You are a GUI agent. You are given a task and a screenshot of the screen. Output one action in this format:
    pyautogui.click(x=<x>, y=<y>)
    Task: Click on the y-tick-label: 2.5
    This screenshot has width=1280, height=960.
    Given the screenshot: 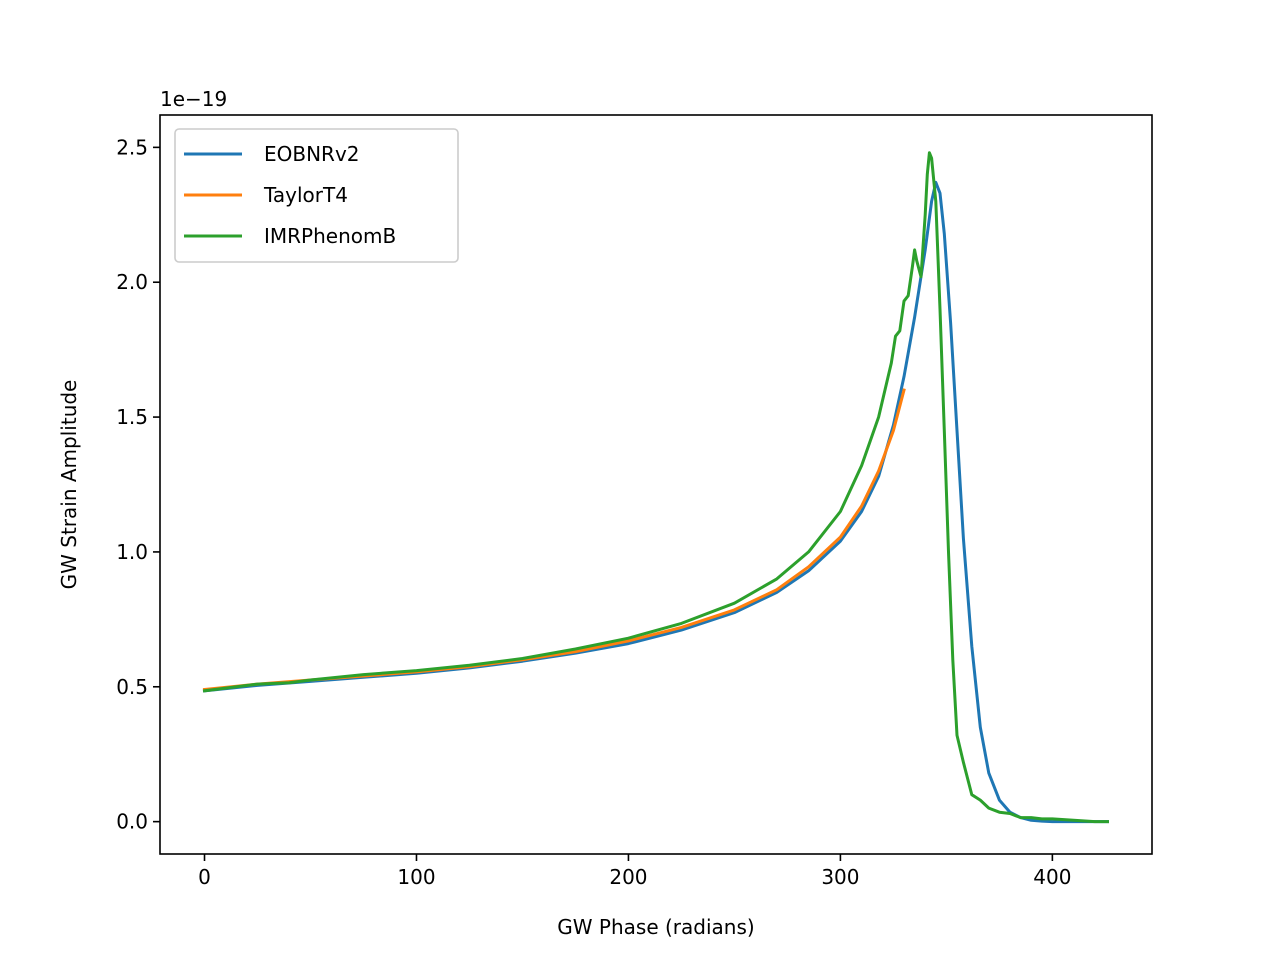 What is the action you would take?
    pyautogui.click(x=132, y=147)
    